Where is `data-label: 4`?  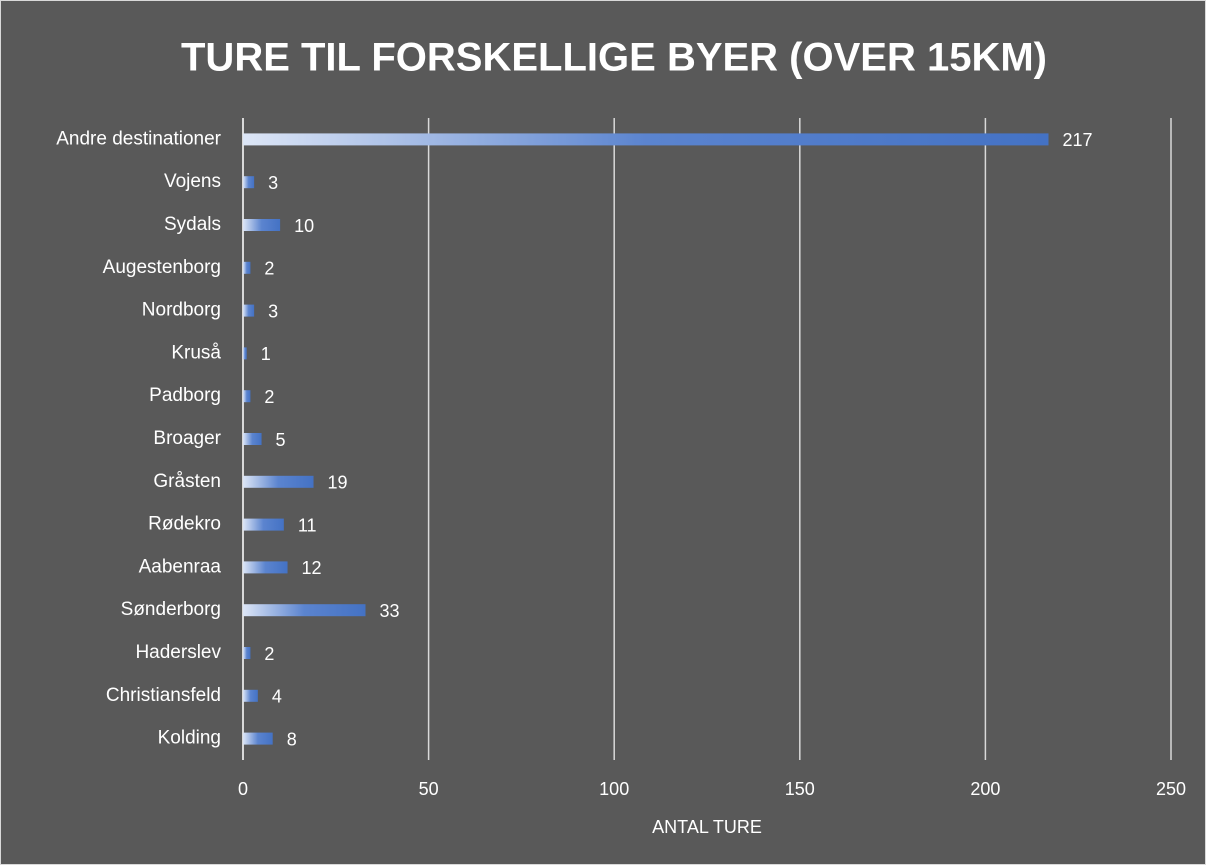
data-label: 4 is located at coordinates (277, 697).